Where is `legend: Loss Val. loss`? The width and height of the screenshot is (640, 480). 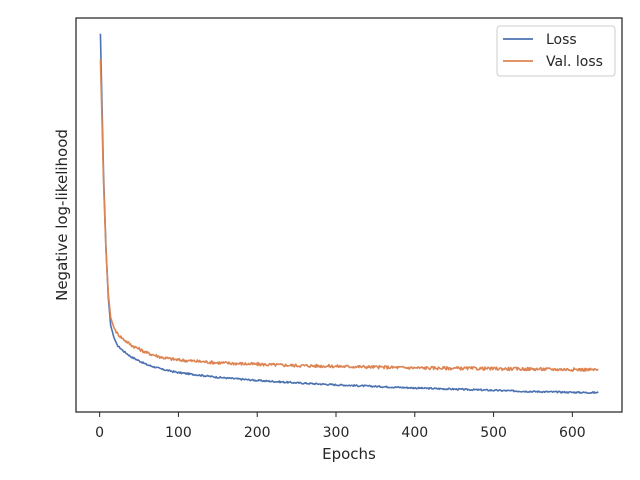 legend: Loss Val. loss is located at coordinates (556, 51).